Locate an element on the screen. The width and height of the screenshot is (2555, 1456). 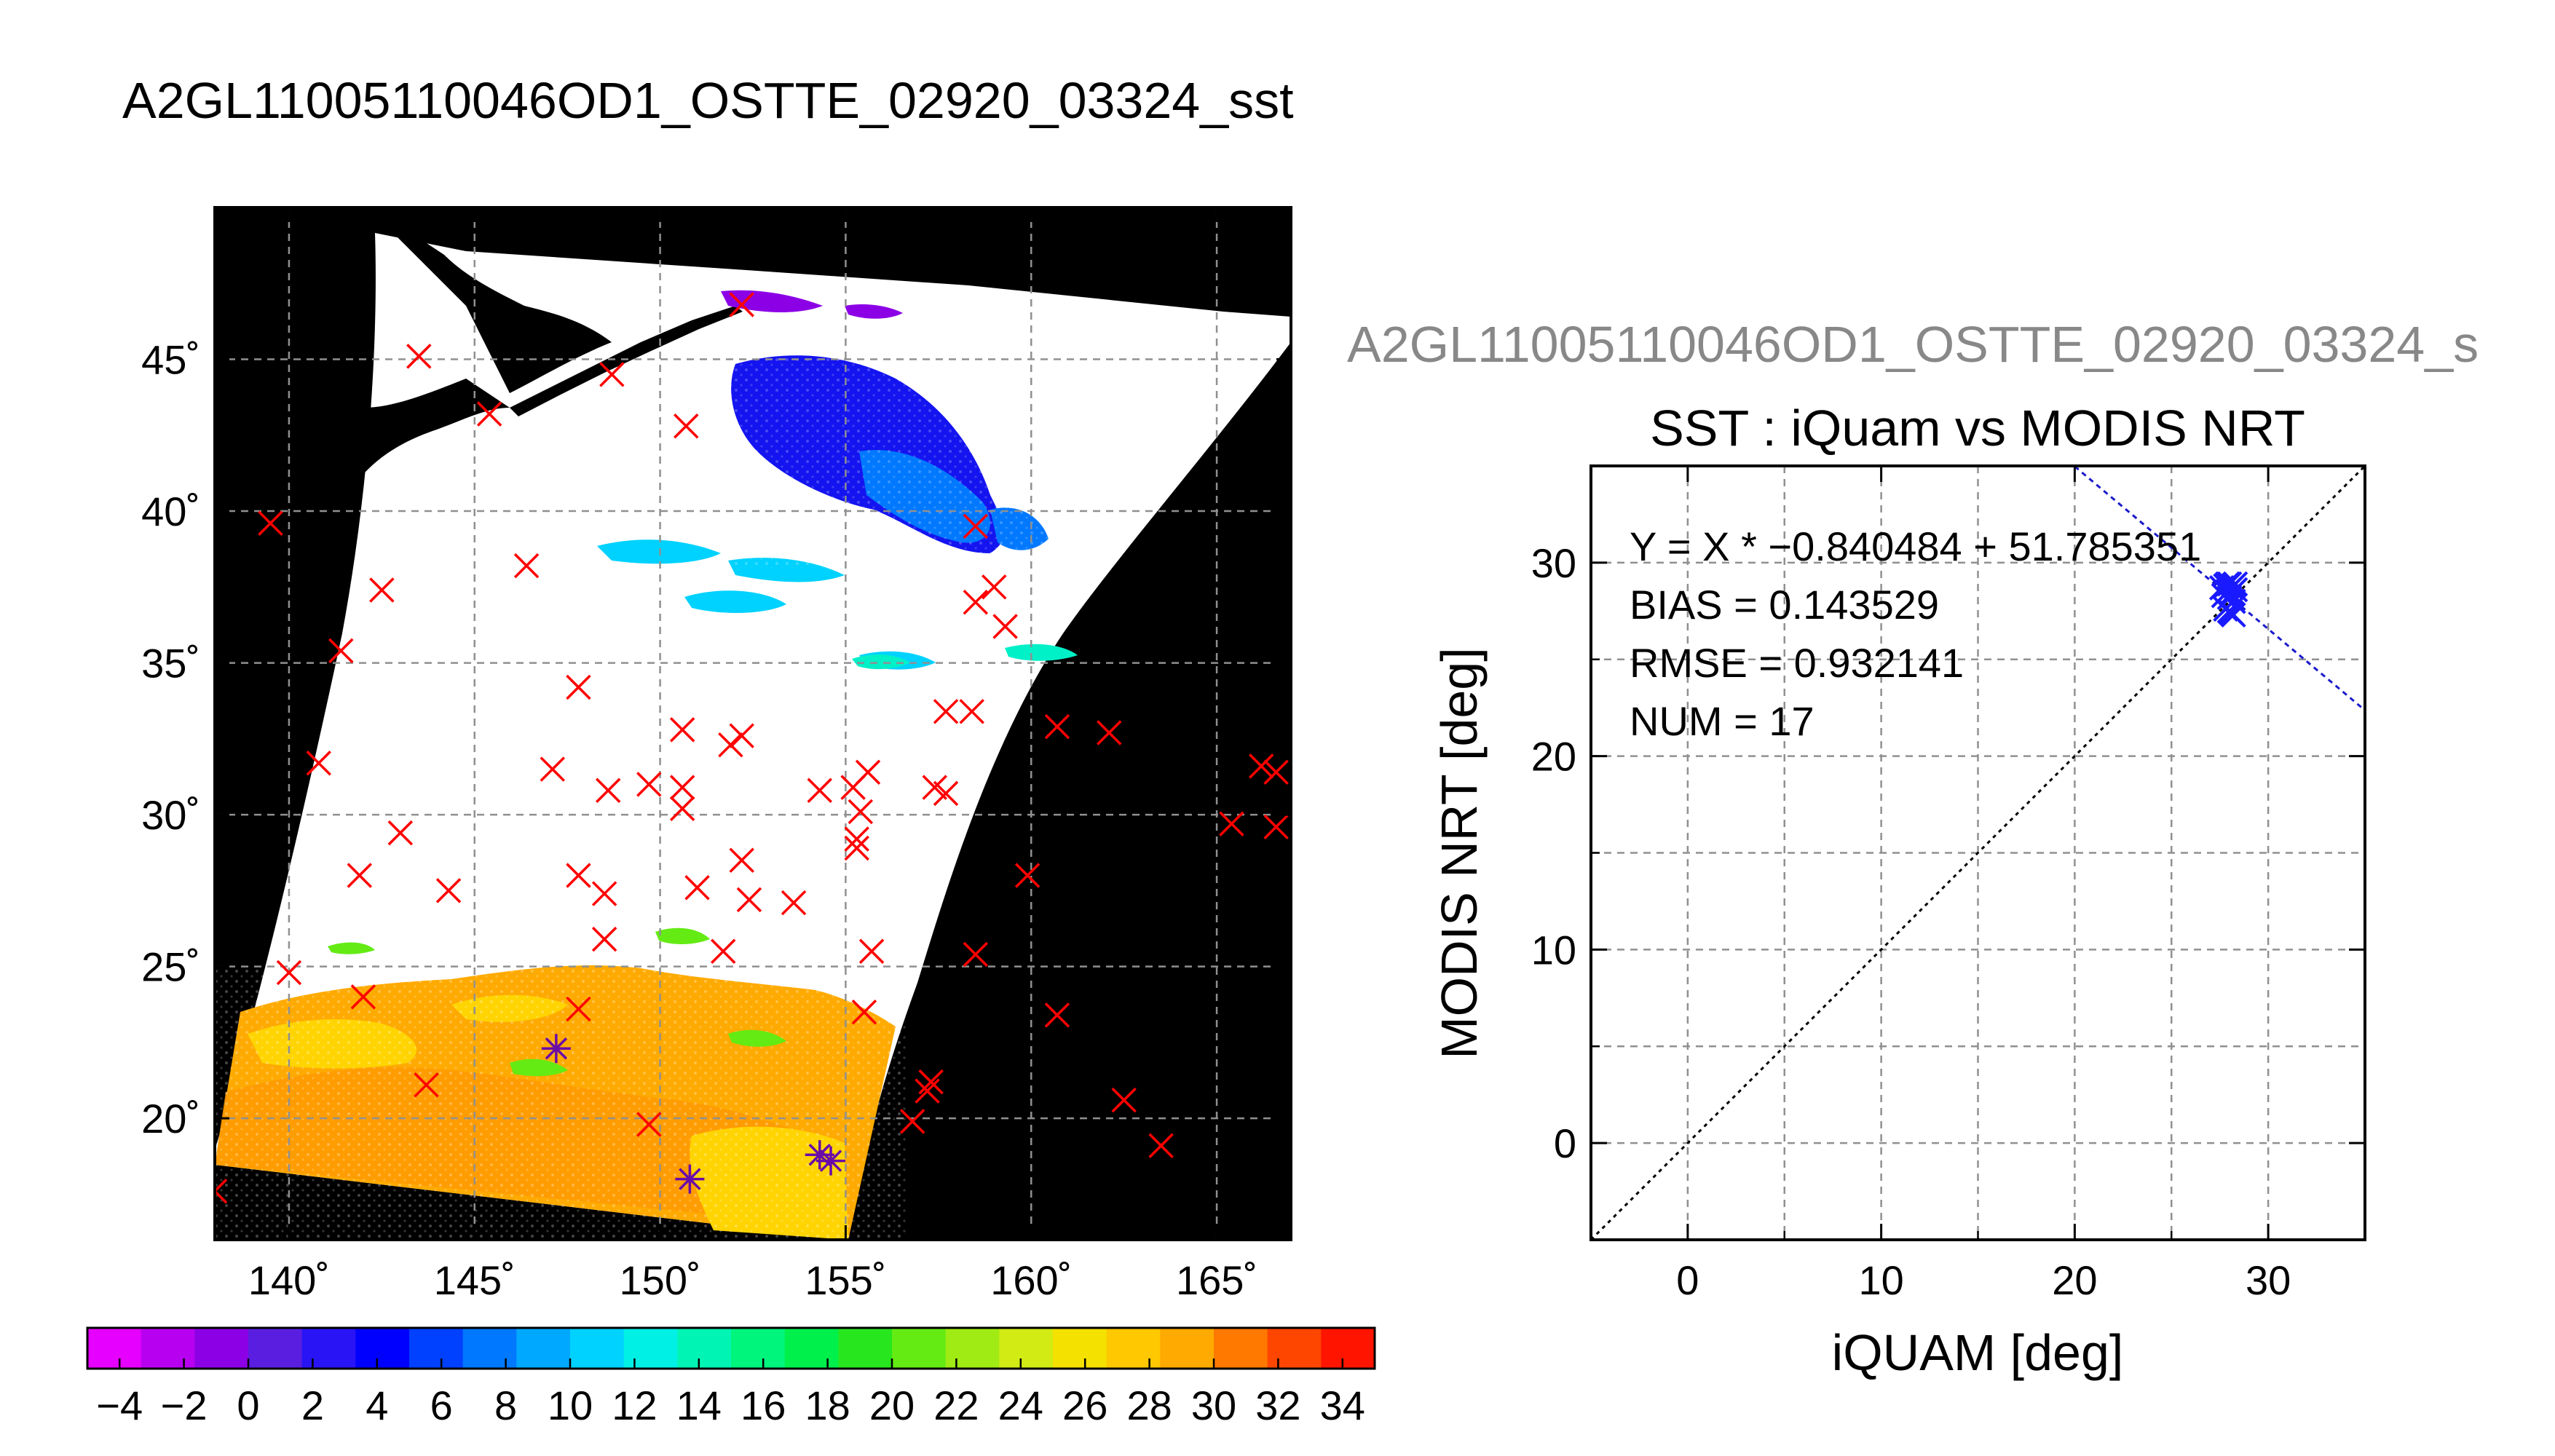
scatter-points is located at coordinates (2228, 599).